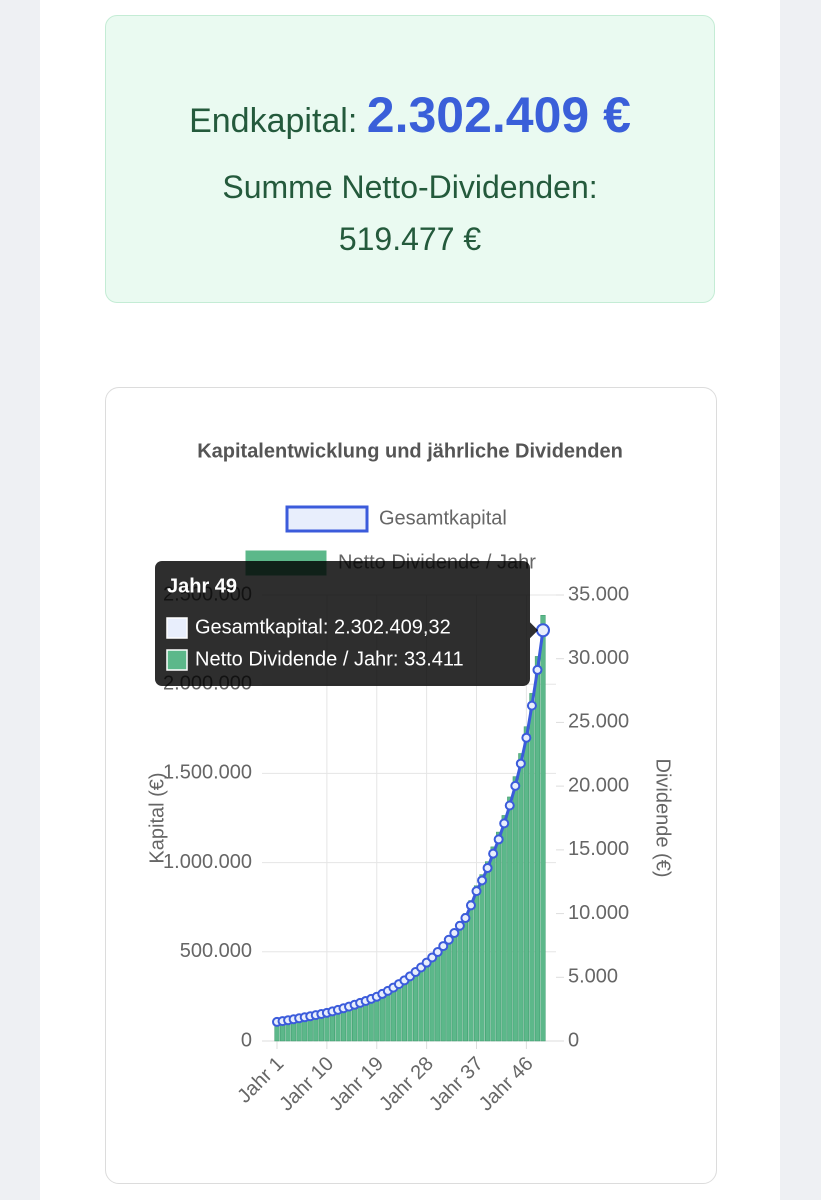  I want to click on end-value: 2.302.409 €, so click(498, 115).